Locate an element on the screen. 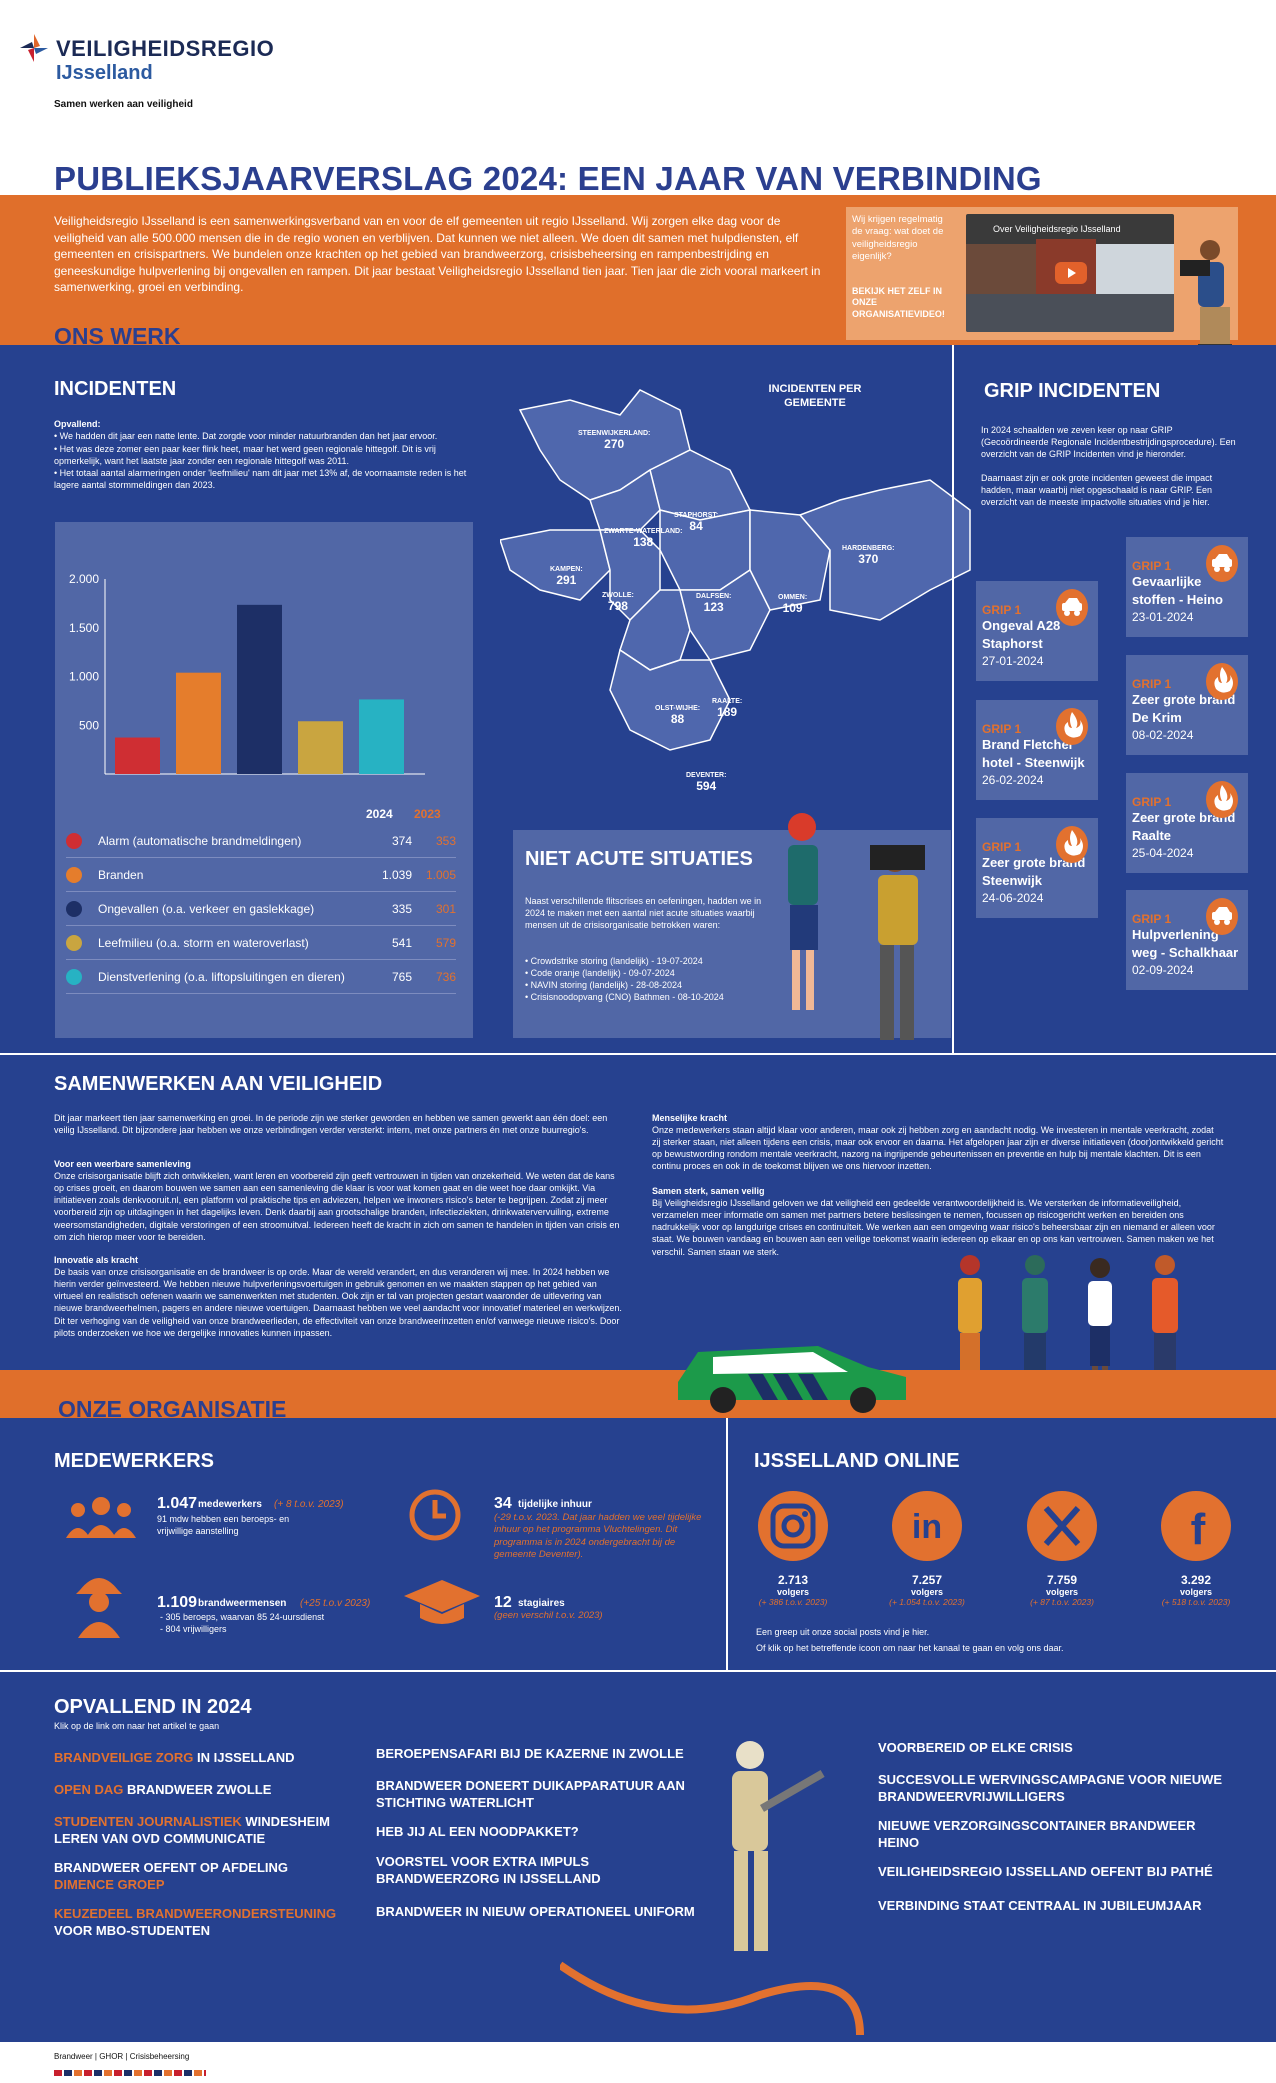 This screenshot has width=1276, height=2083. social-item: 2.713 volgers (+ 386 t.o.v. 2023) is located at coordinates (793, 1548).